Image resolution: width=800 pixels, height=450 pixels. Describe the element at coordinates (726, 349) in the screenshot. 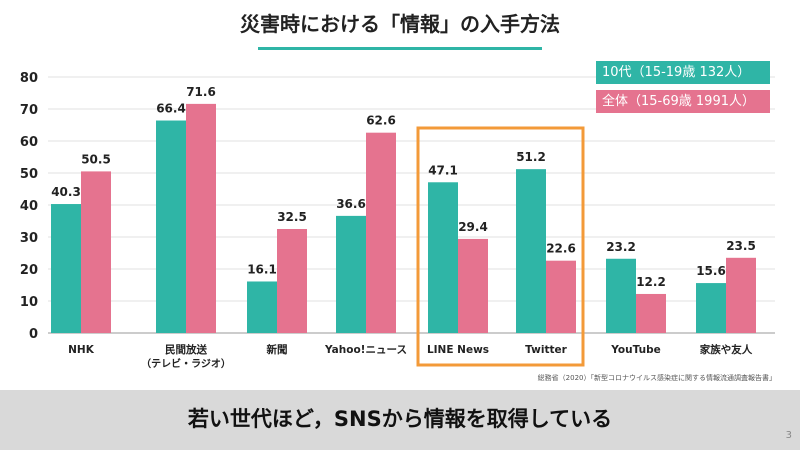

I see `x-tick-label: 家族や友人` at that location.